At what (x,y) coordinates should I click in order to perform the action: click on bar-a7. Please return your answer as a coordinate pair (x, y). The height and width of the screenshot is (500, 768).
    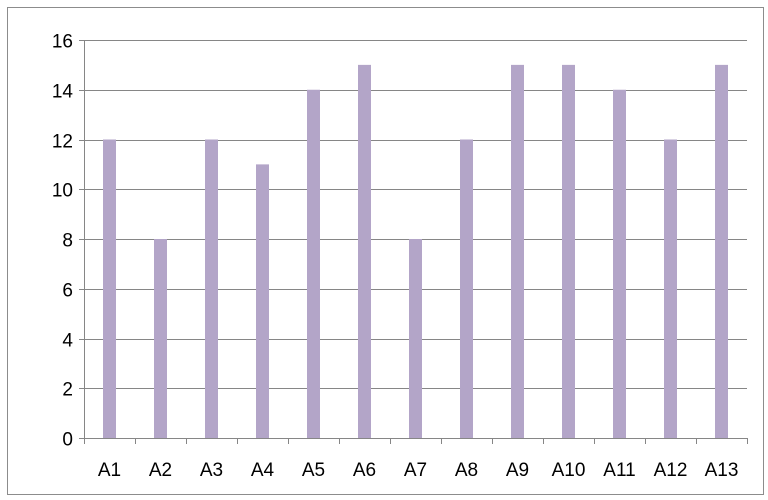
    Looking at the image, I should click on (415, 338).